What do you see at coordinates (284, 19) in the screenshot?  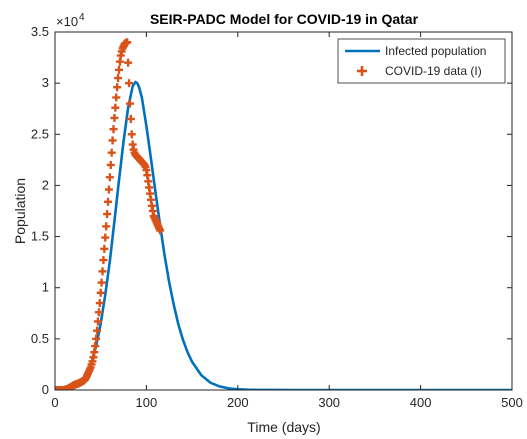 I see `chart-title: SEIR-PADC Model for COVID-19 in Qatar` at bounding box center [284, 19].